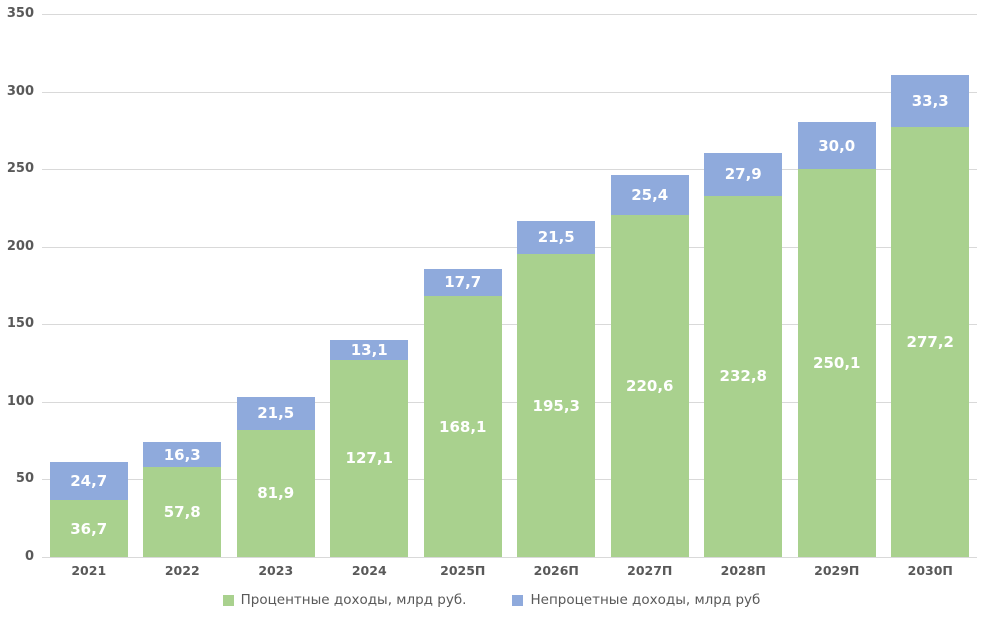 The image size is (983, 619). I want to click on bar-segment: 195,3, so click(556, 405).